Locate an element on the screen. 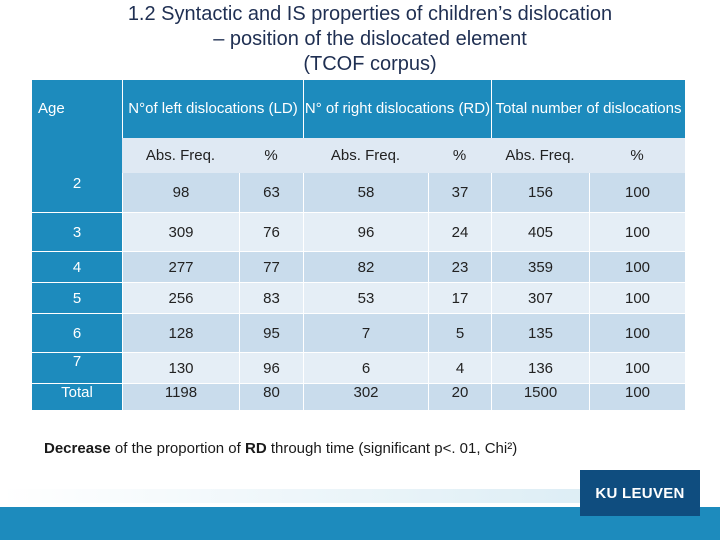 The width and height of the screenshot is (720, 540). table-row: 2 98 63 58 37 156 100 is located at coordinates (358, 192).